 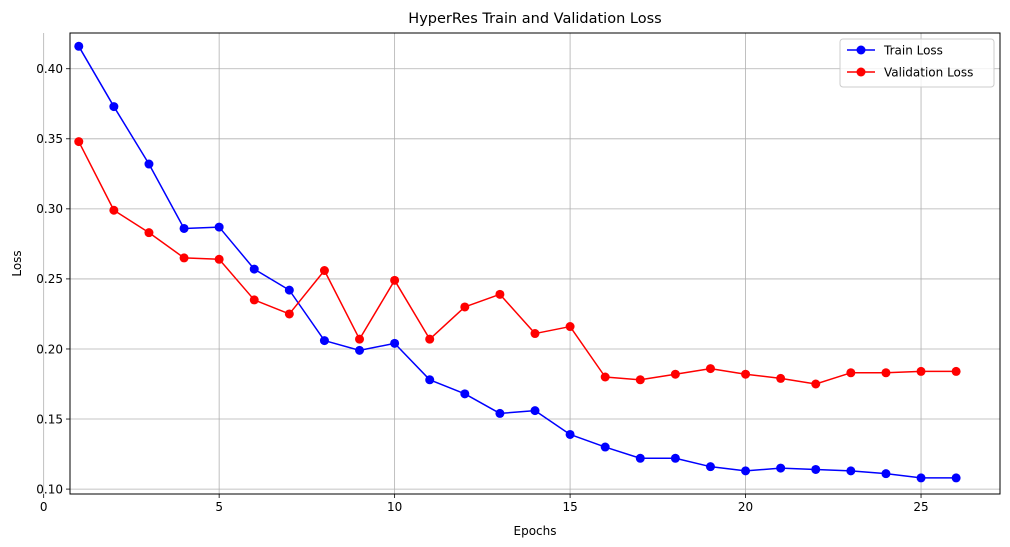 I want to click on y-tick-label: 0.15, so click(x=49, y=419).